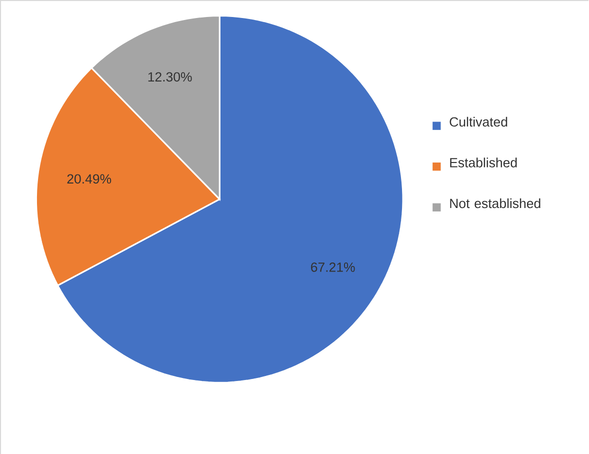 The height and width of the screenshot is (454, 589). What do you see at coordinates (483, 162) in the screenshot?
I see `legend-label: Established` at bounding box center [483, 162].